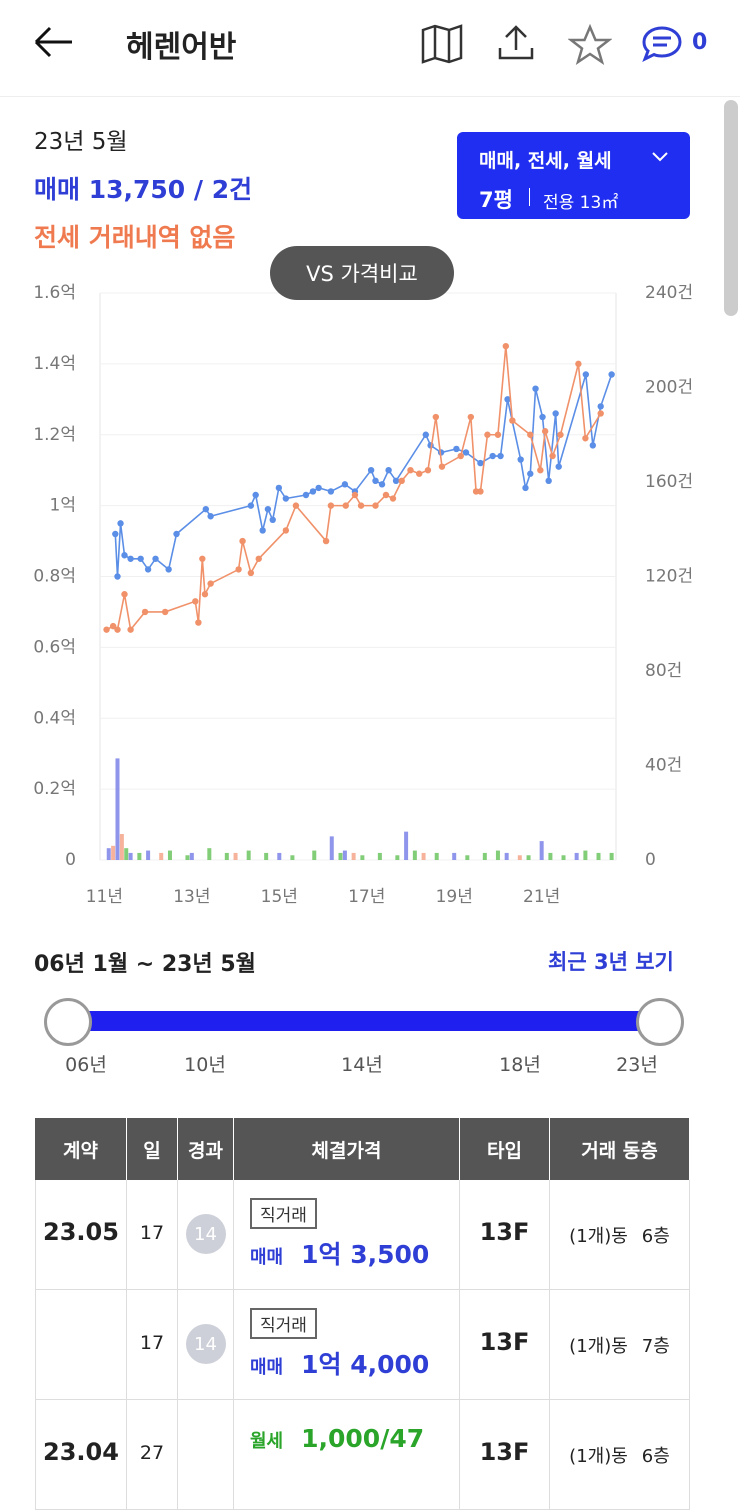 The height and width of the screenshot is (1510, 740). Describe the element at coordinates (347, 1455) in the screenshot. I see `table-cell: 월세 1,000/47` at that location.